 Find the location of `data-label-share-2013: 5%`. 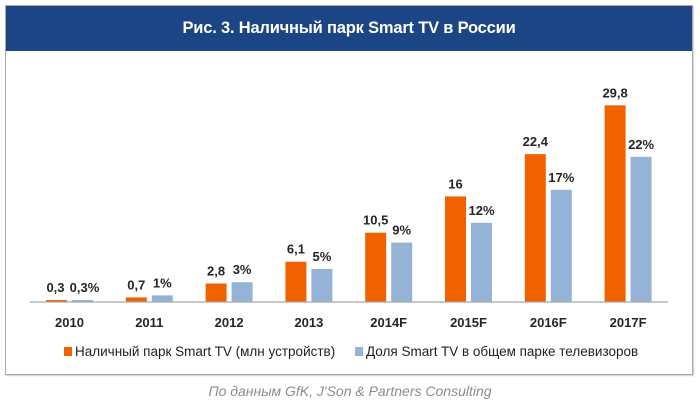

data-label-share-2013: 5% is located at coordinates (322, 256).